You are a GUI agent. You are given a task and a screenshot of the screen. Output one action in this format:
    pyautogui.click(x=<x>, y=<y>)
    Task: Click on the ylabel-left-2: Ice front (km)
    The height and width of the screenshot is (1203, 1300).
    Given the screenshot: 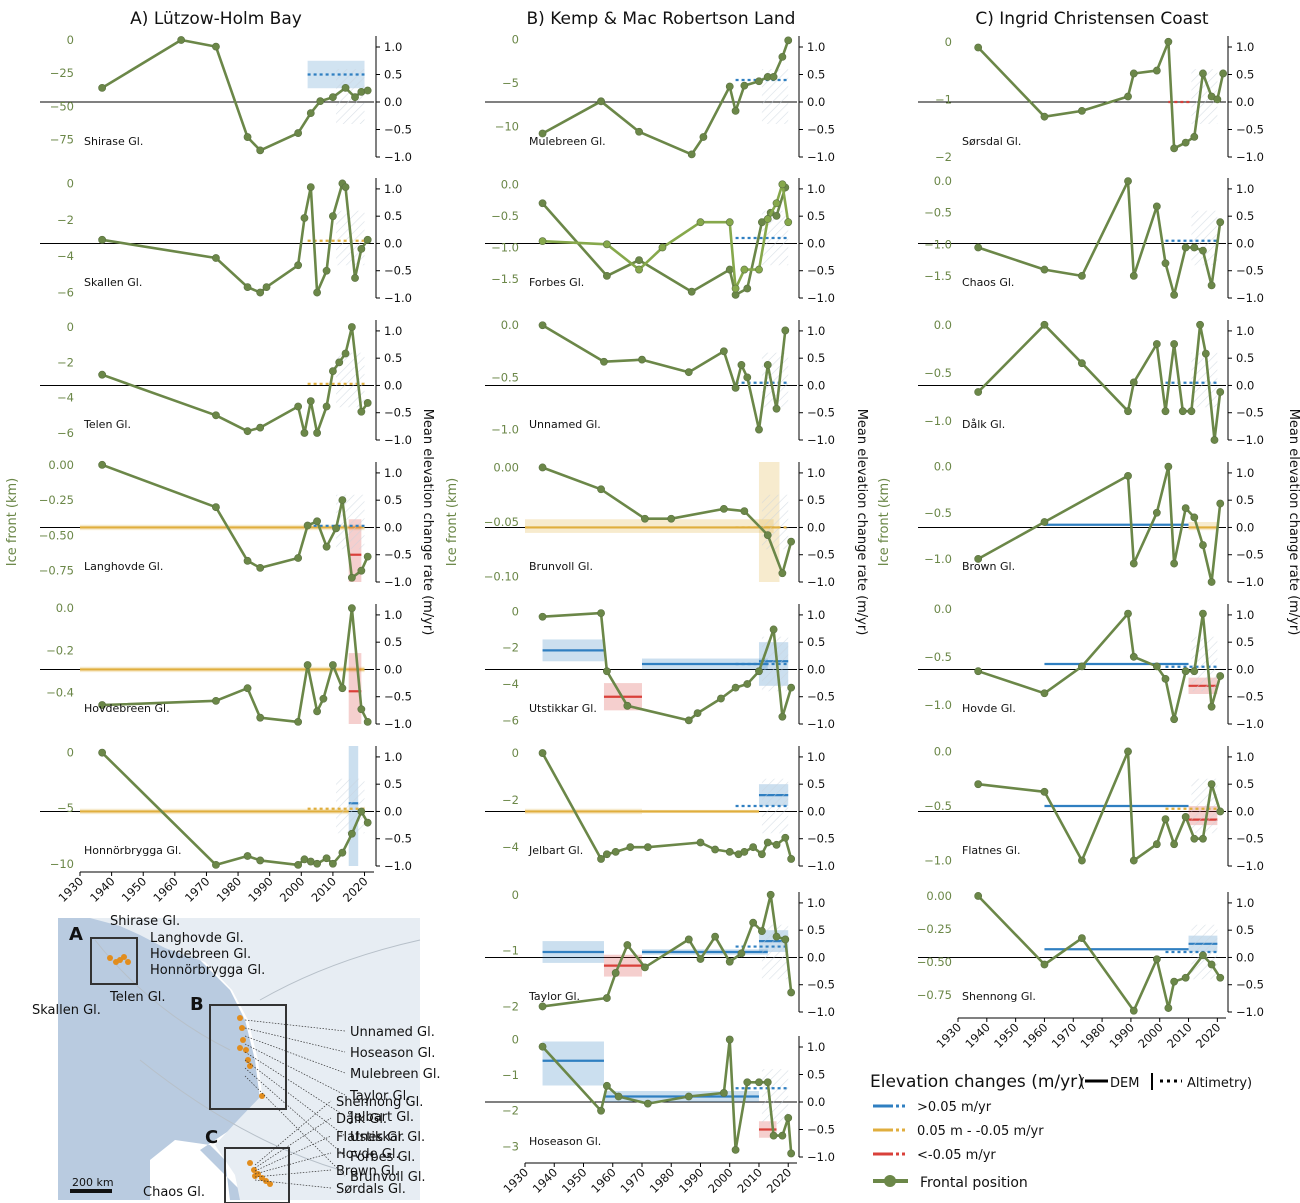 What is the action you would take?
    pyautogui.click(x=884, y=522)
    